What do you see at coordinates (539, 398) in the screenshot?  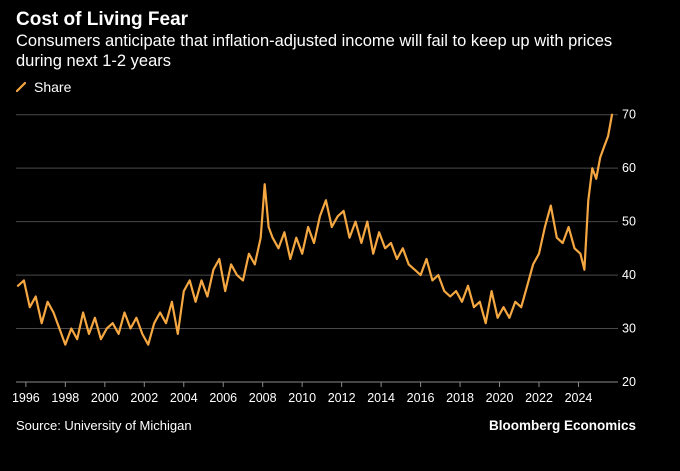 I see `x-tick-label: 2022` at bounding box center [539, 398].